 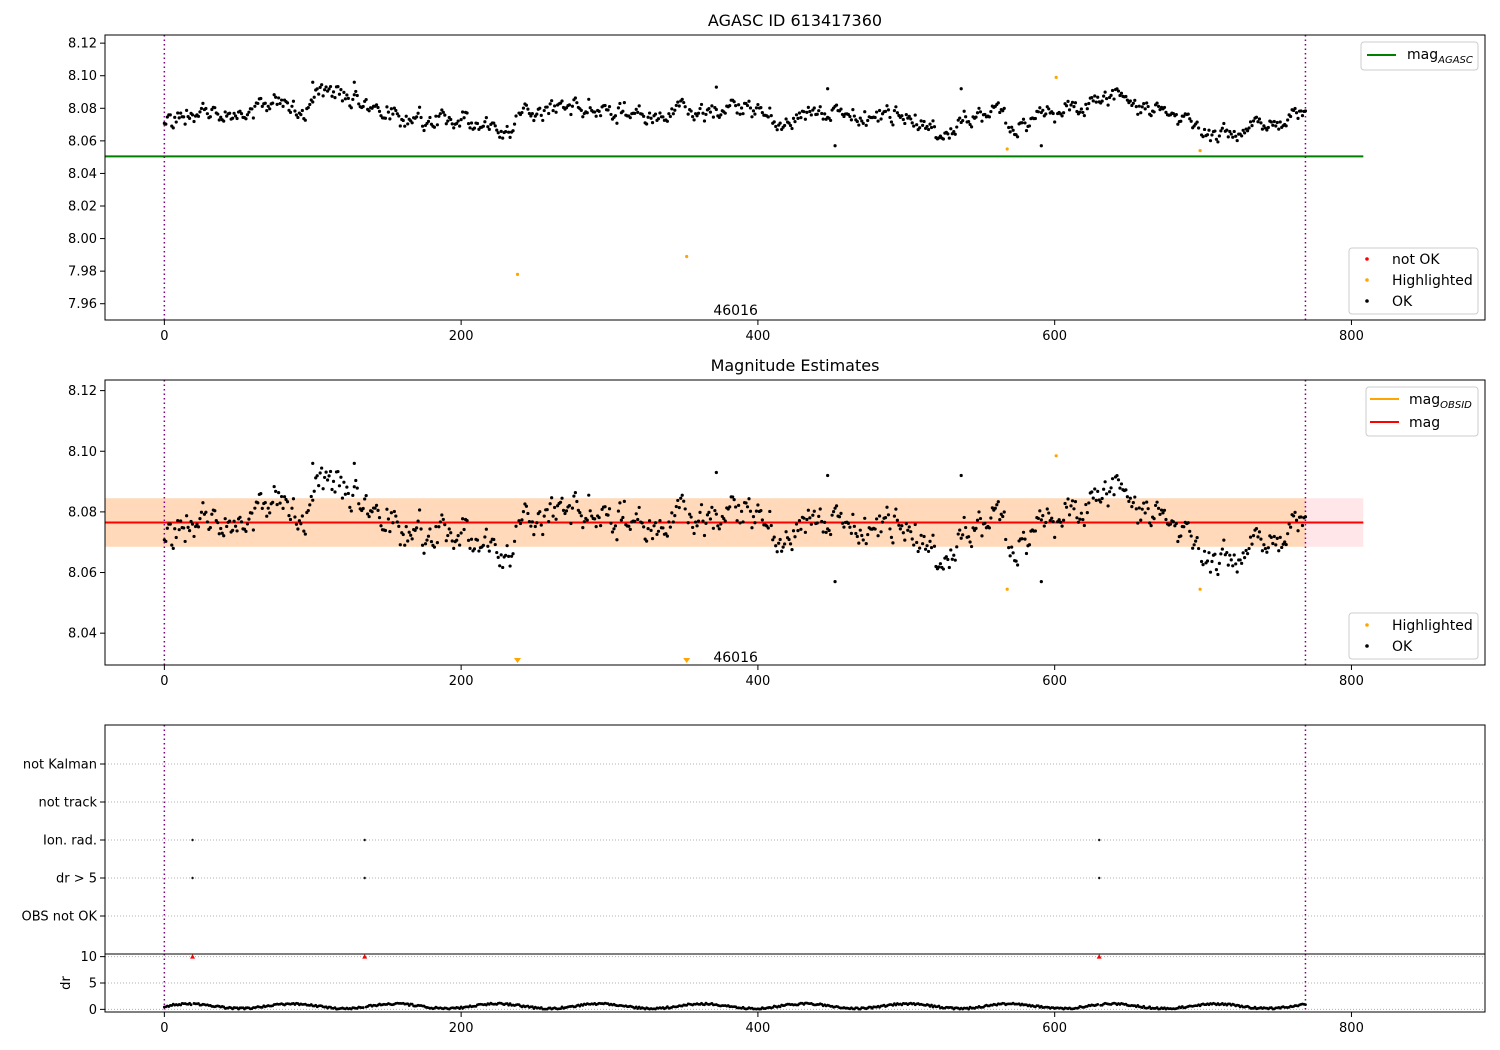 What do you see at coordinates (82, 76) in the screenshot?
I see `y-tick-label: 8.10` at bounding box center [82, 76].